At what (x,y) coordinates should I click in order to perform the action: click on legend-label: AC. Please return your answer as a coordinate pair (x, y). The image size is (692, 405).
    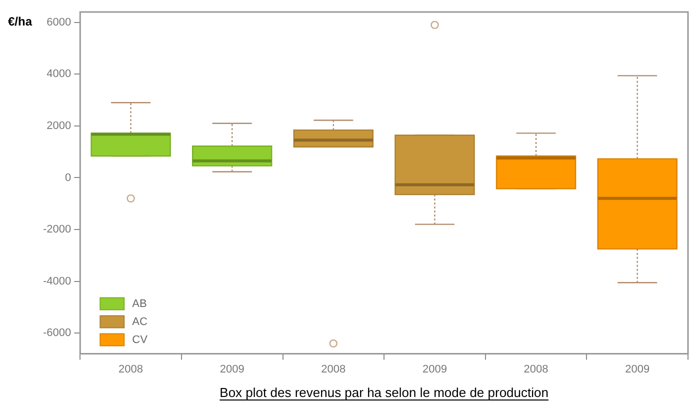
    Looking at the image, I should click on (140, 322).